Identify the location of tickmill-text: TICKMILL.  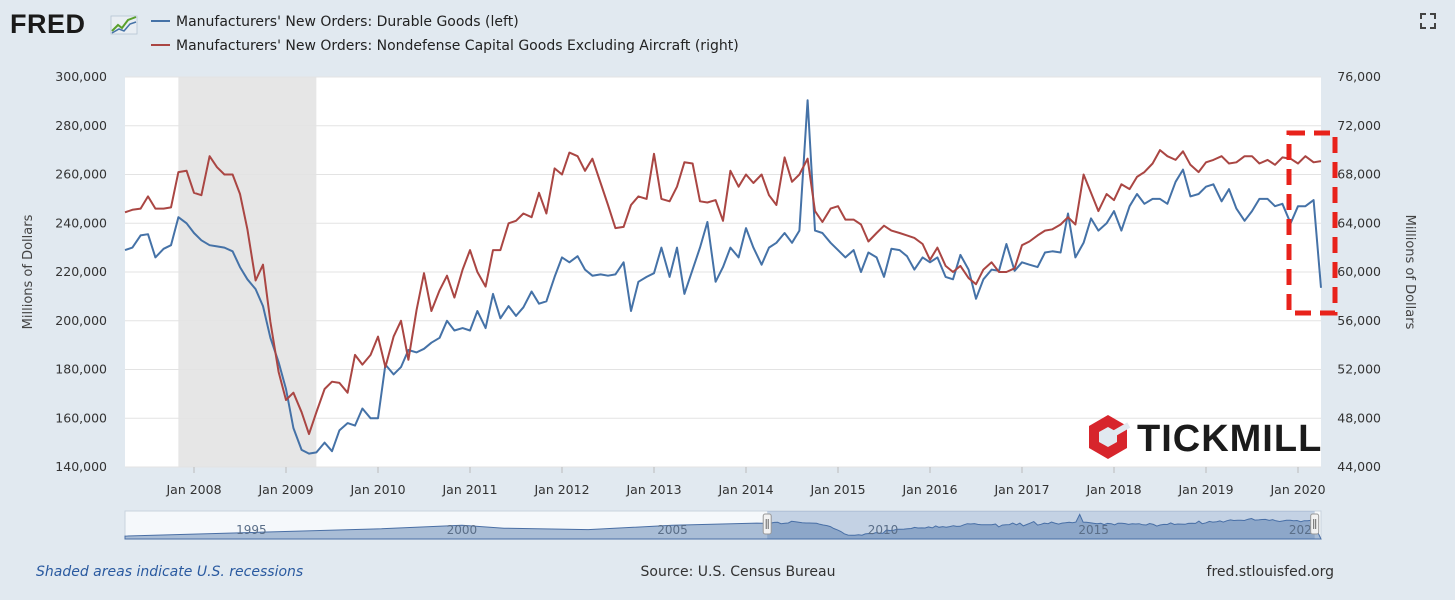
(1229, 439).